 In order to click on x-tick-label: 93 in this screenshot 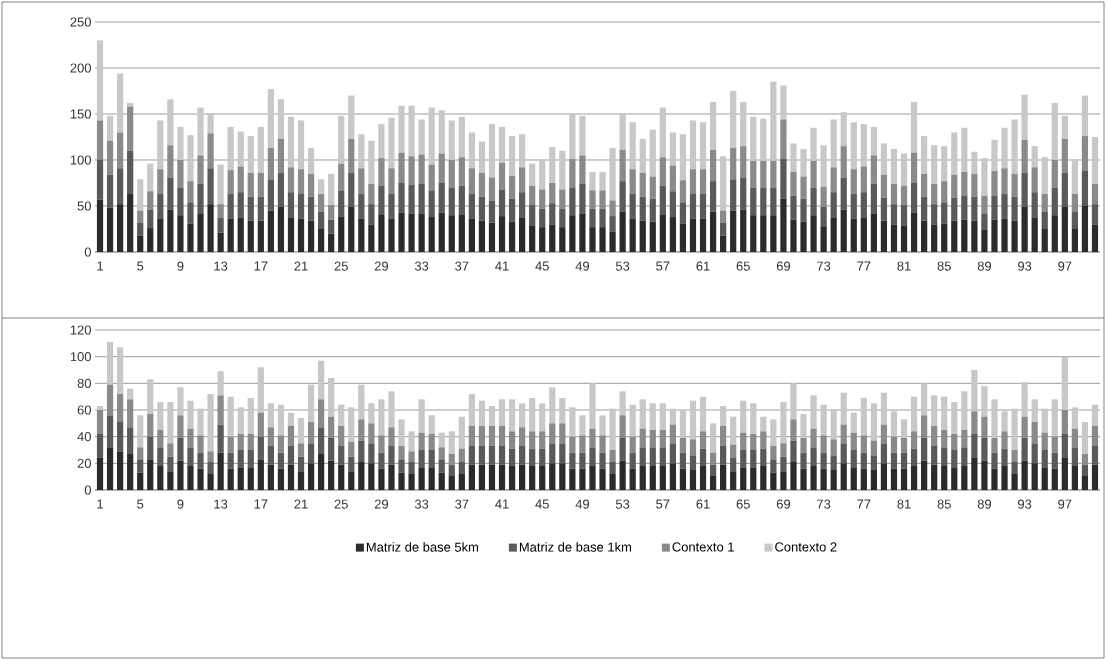, I will do `click(1025, 504)`.